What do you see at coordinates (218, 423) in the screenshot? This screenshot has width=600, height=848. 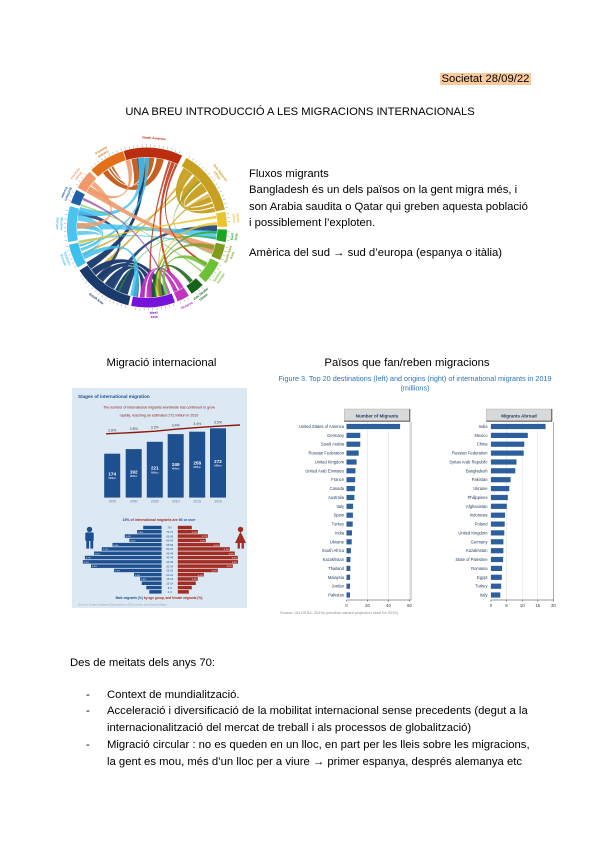 I see `svg-text: 3.5%` at bounding box center [218, 423].